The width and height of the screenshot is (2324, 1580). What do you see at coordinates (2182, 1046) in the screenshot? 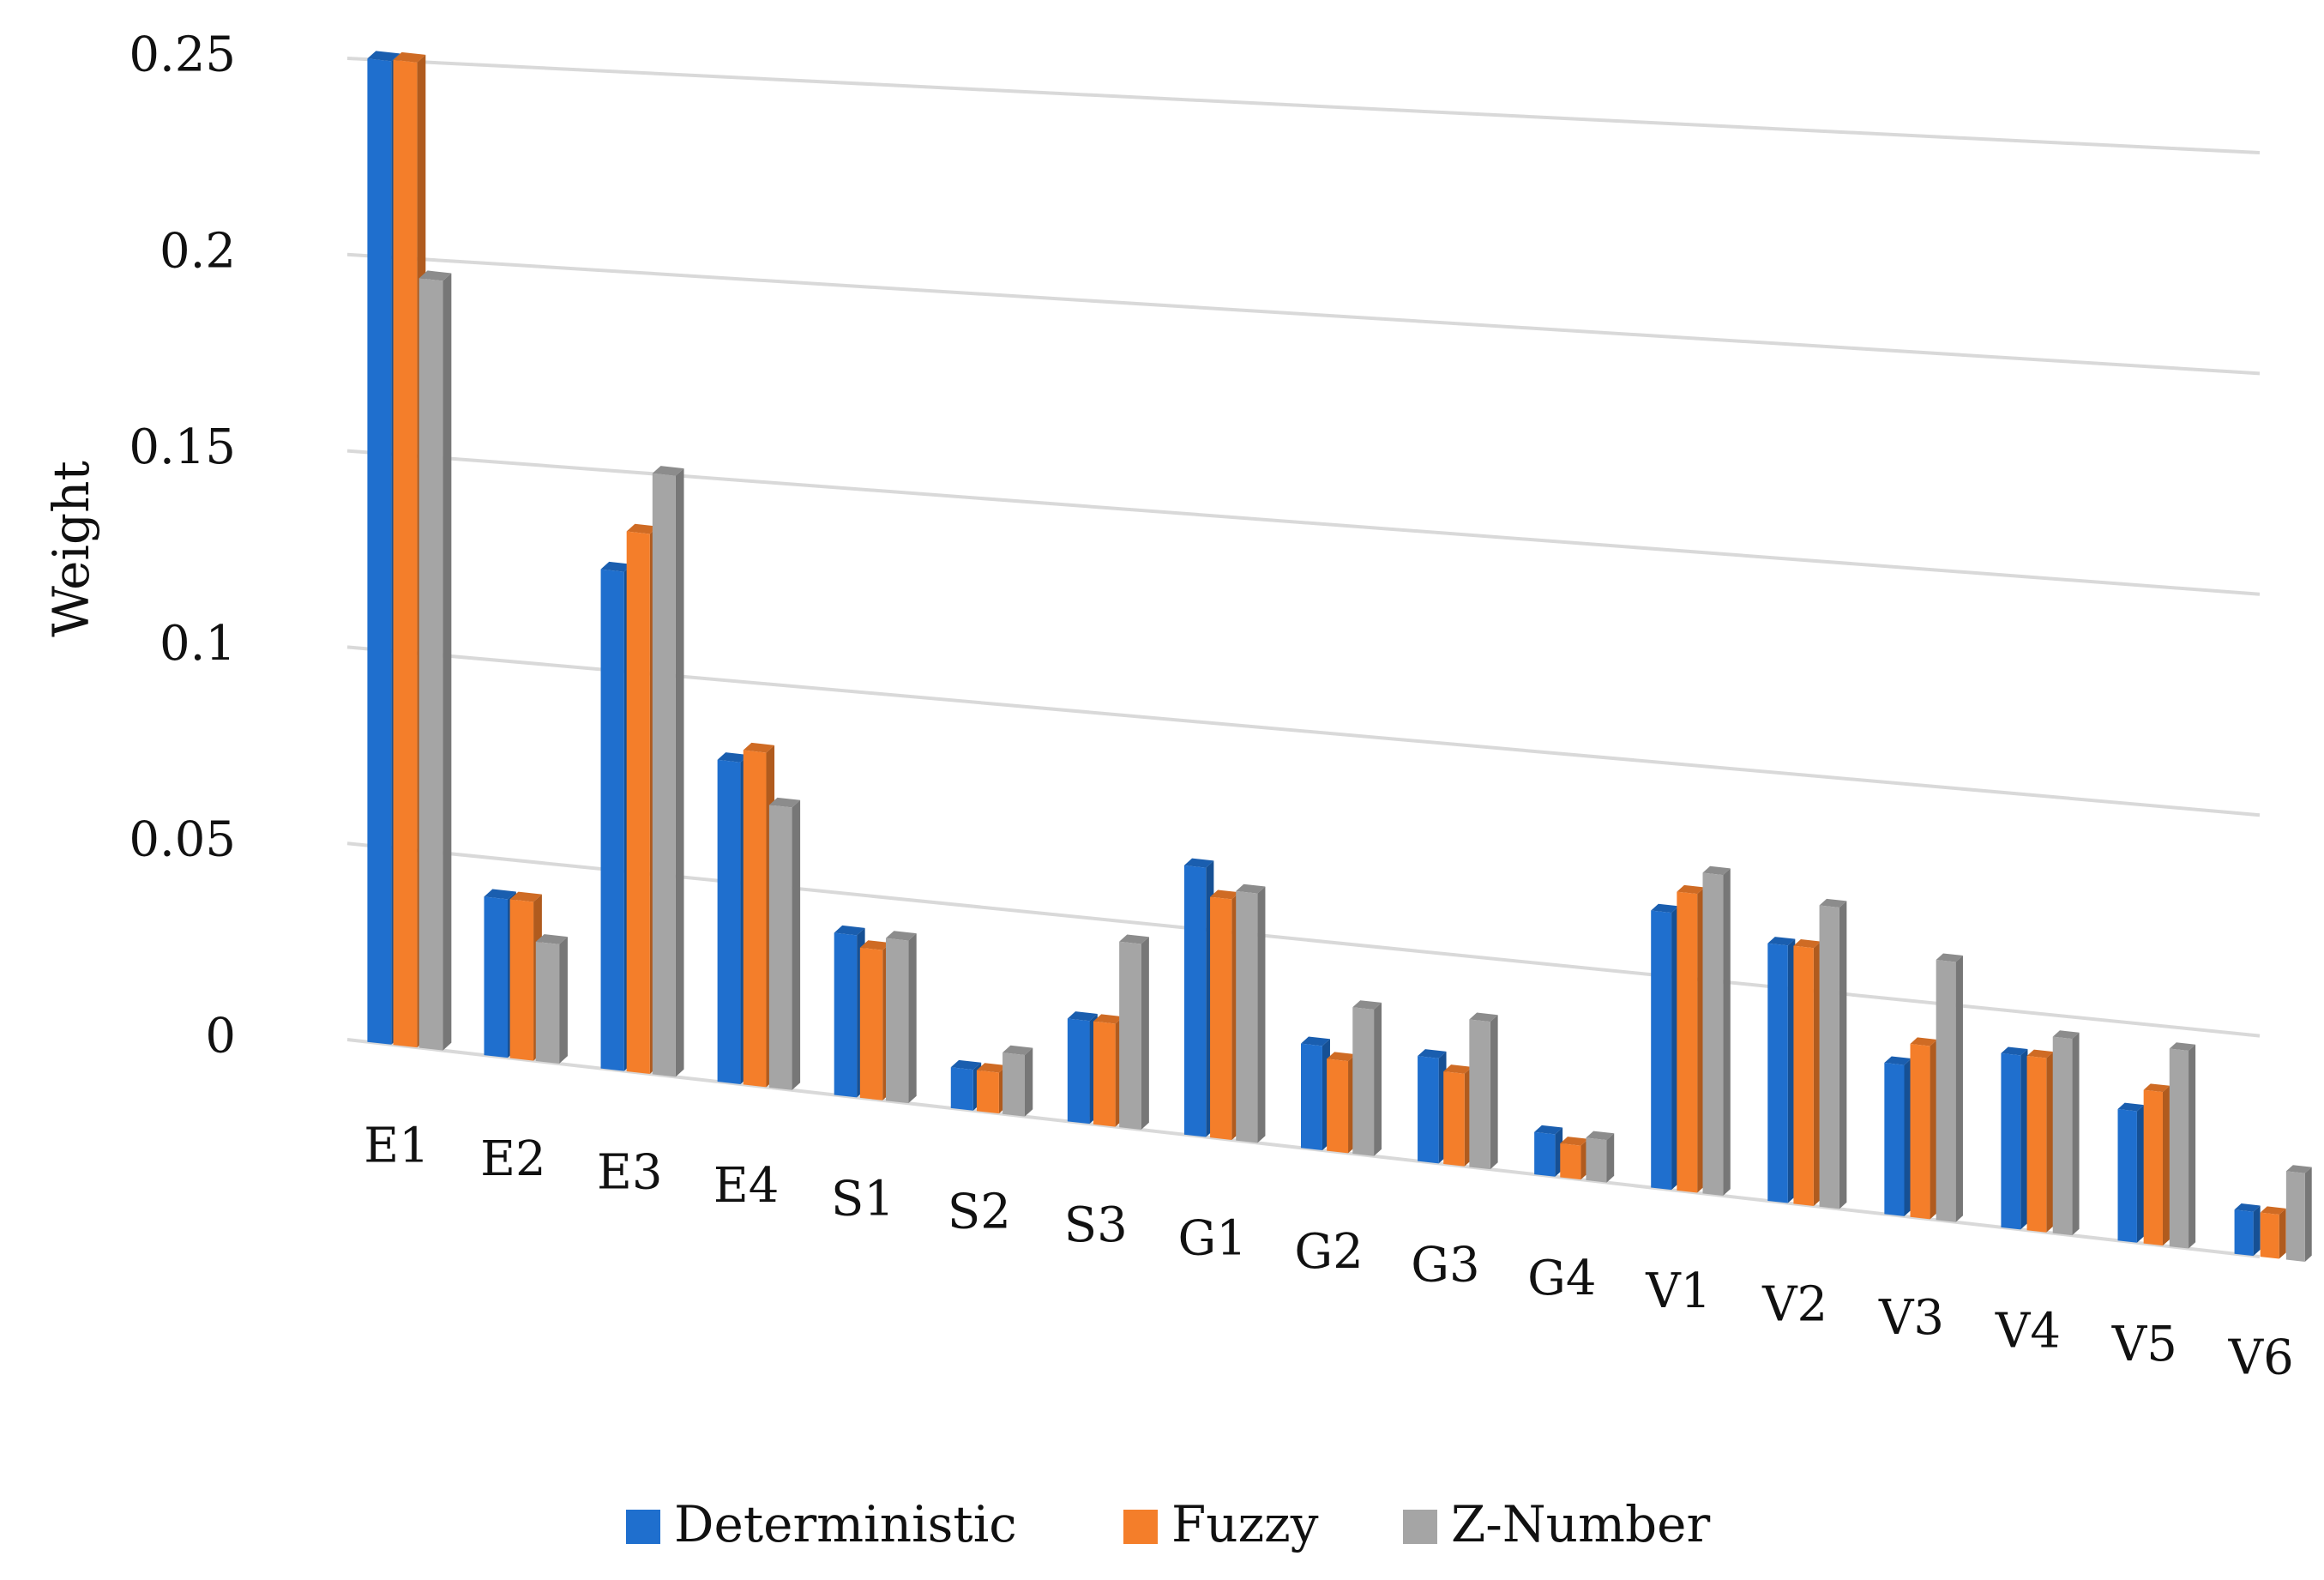
I see `bar-top-z-number-V5` at bounding box center [2182, 1046].